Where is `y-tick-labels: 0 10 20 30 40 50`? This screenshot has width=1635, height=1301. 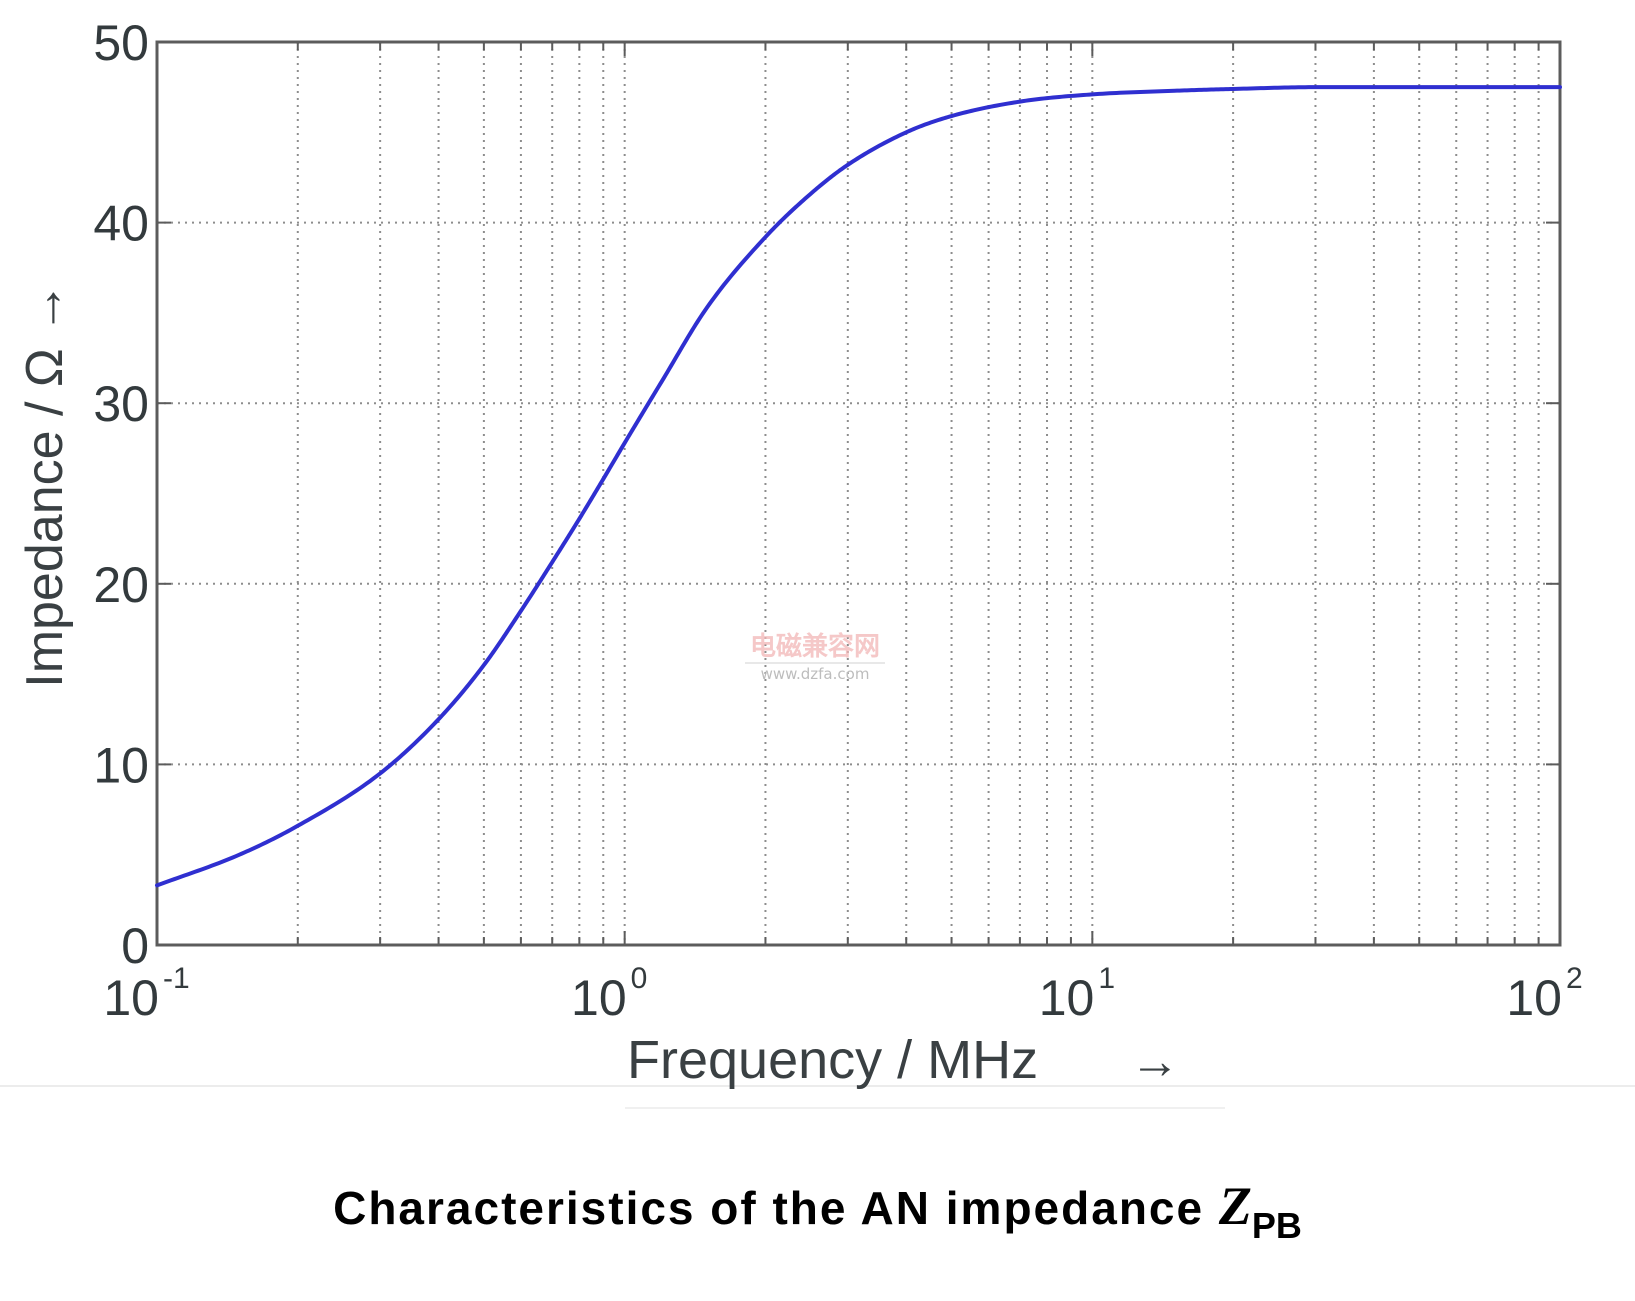 y-tick-labels: 0 10 20 30 40 50 is located at coordinates (121, 494).